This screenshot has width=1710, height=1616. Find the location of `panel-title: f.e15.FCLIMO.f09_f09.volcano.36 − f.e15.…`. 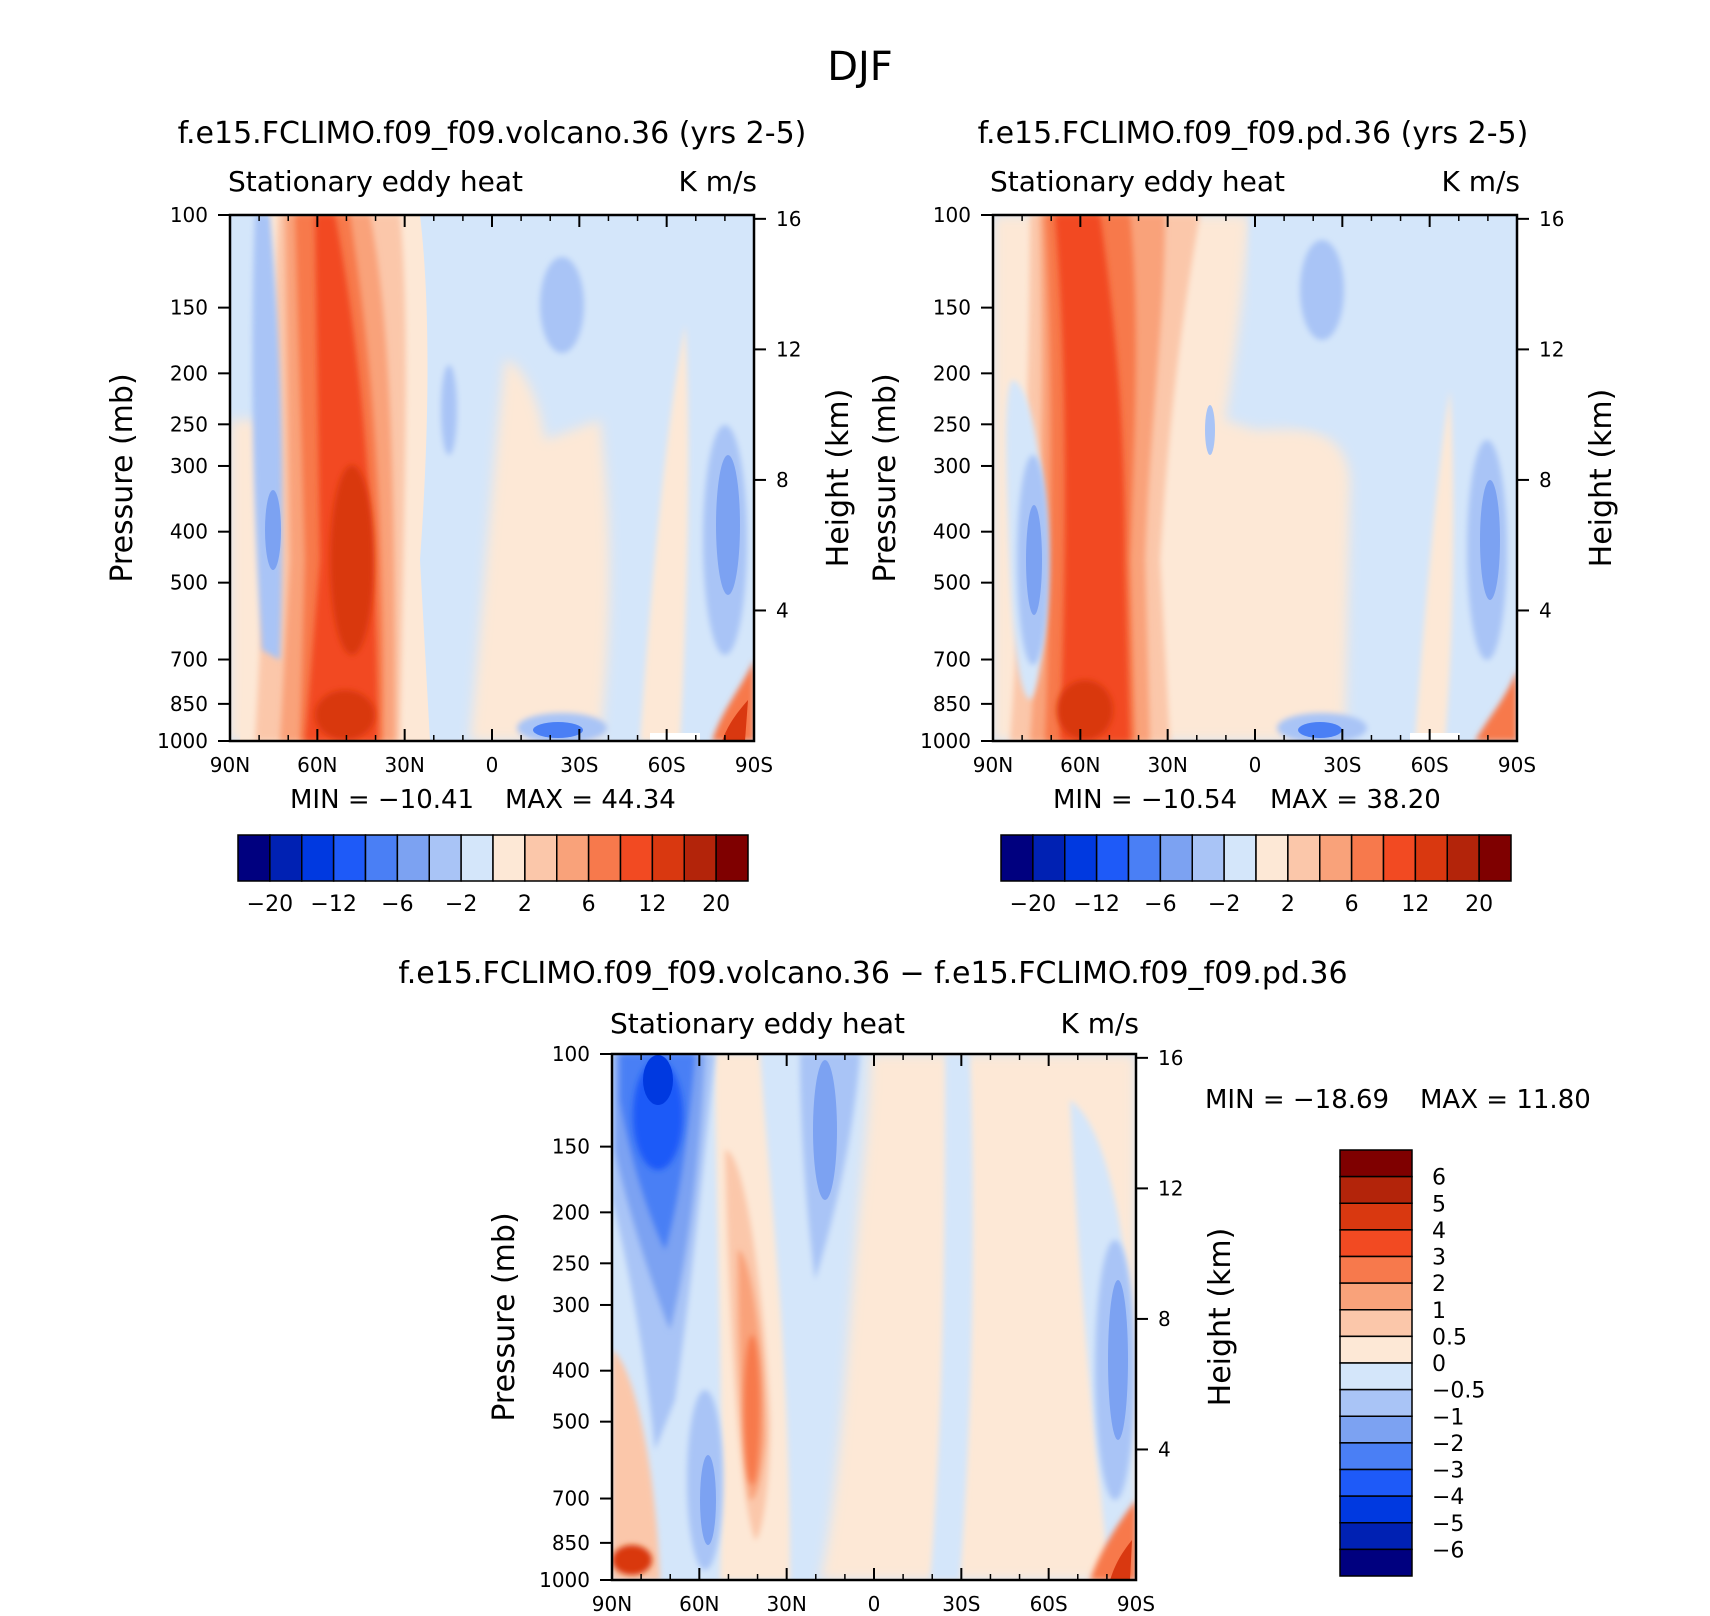

panel-title: f.e15.FCLIMO.f09_f09.volcano.36 − f.e15.… is located at coordinates (872, 973).